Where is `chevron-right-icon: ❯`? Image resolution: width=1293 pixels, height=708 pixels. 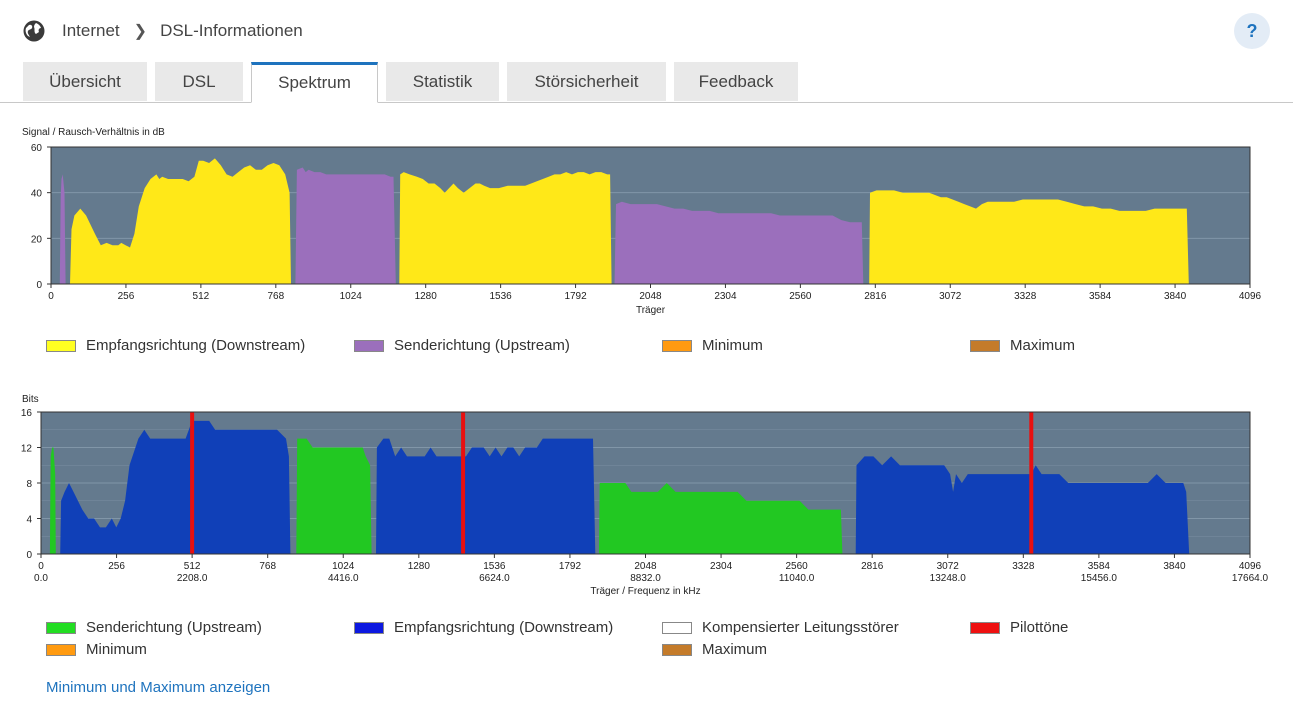
chevron-right-icon: ❯ is located at coordinates (140, 31).